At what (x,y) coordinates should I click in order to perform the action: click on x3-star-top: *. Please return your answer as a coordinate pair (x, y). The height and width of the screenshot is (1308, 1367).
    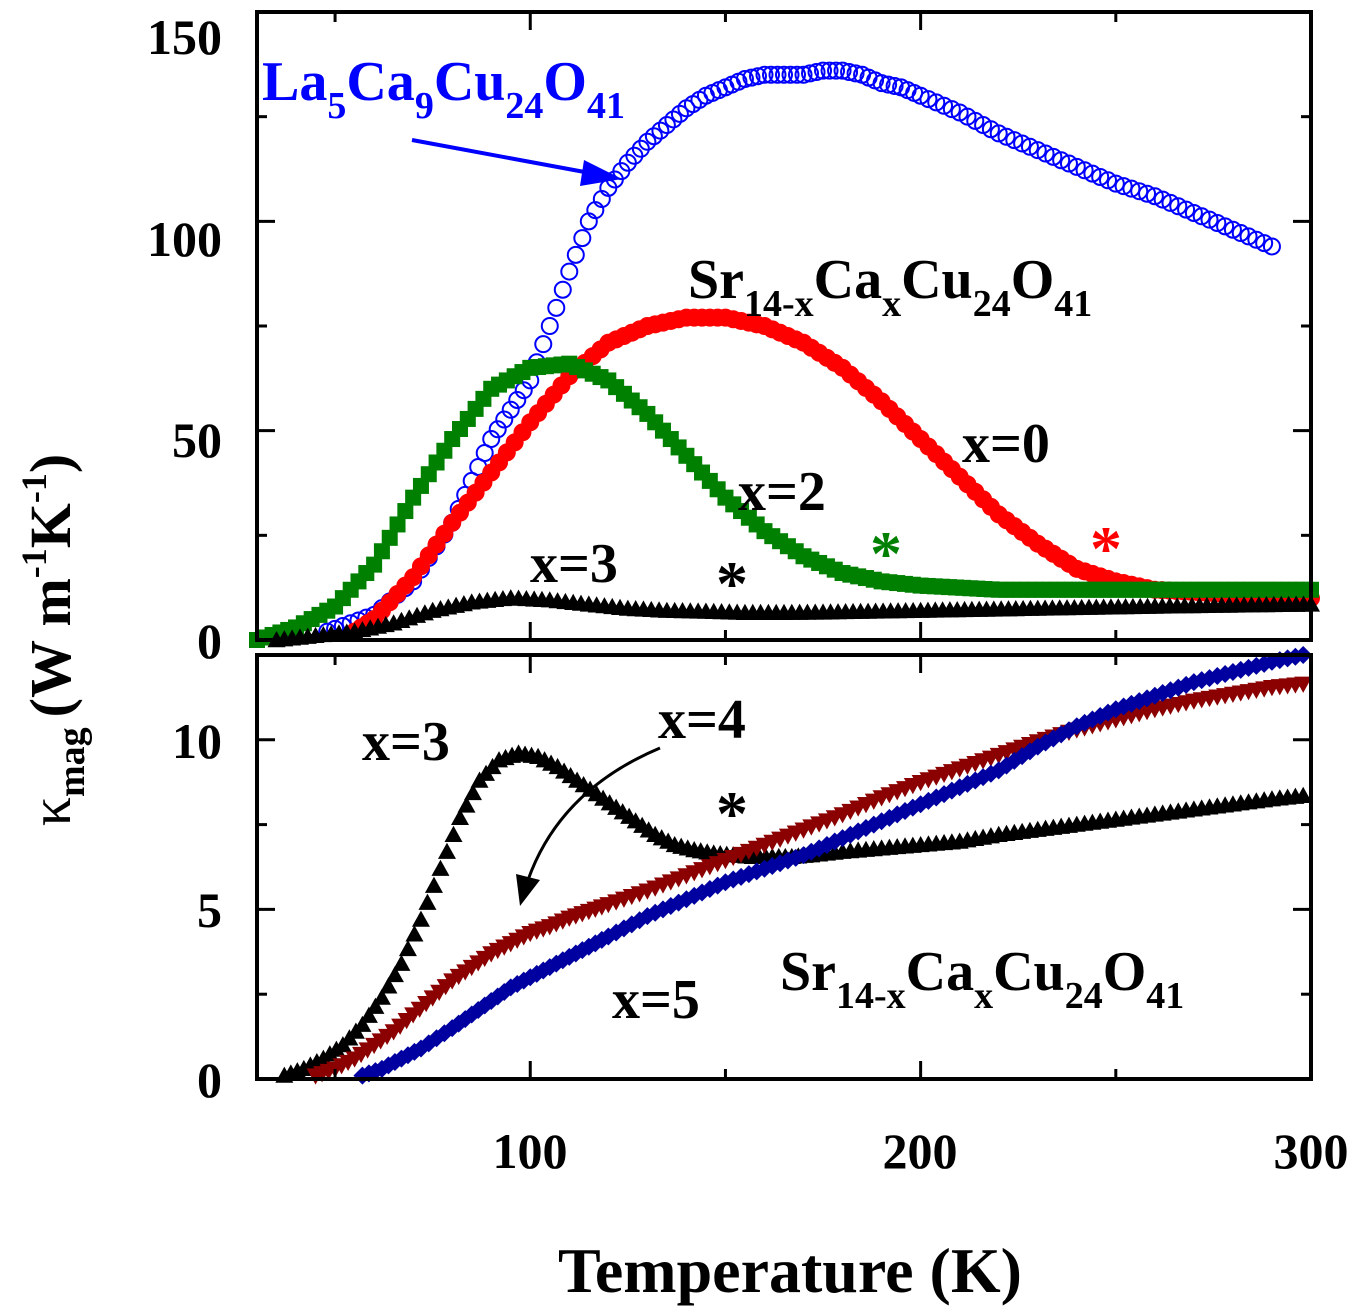
    Looking at the image, I should click on (732, 583).